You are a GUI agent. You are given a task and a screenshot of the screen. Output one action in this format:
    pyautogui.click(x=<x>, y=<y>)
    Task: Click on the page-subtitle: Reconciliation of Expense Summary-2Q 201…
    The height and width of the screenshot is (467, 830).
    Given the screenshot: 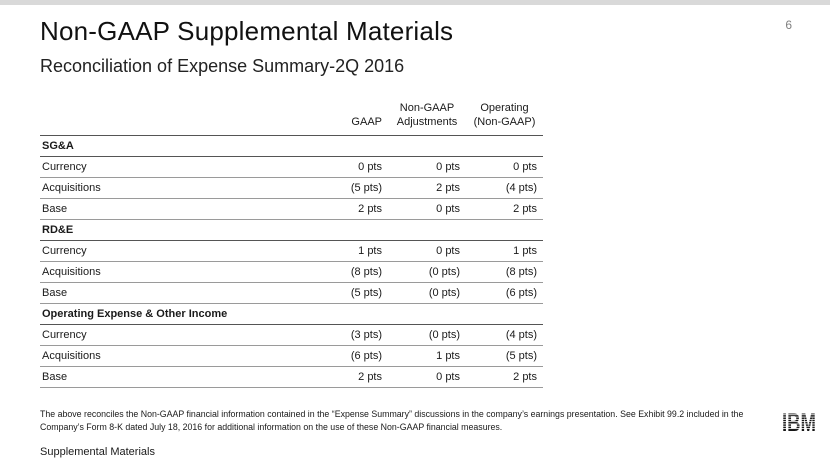 What is the action you would take?
    pyautogui.click(x=222, y=66)
    